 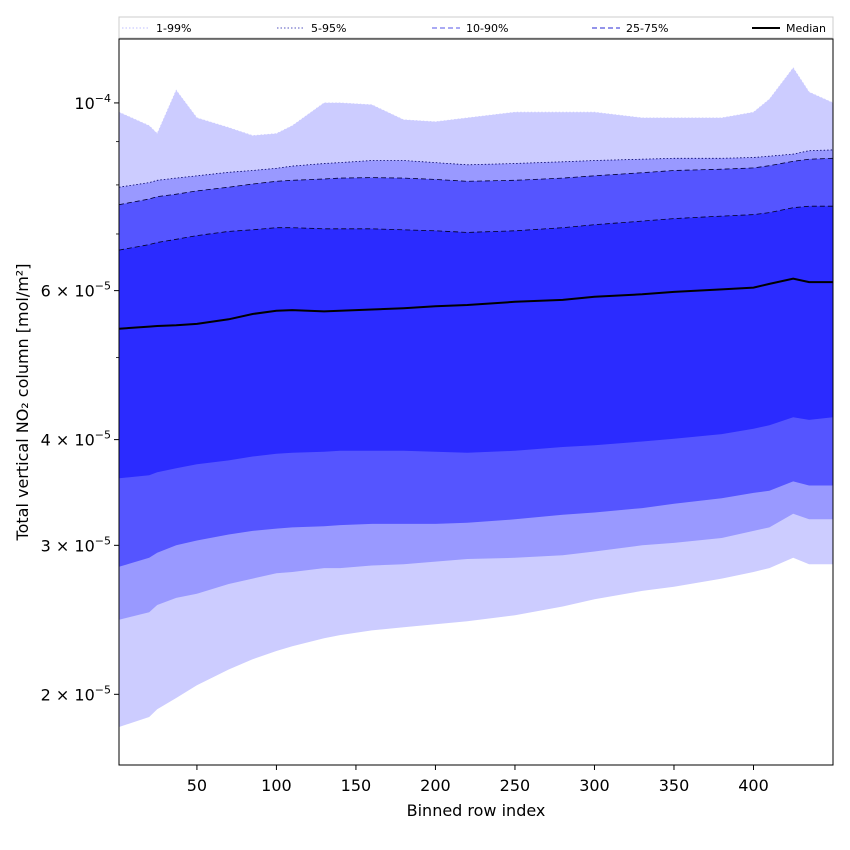 What do you see at coordinates (478, 780) in the screenshot?
I see `x-axis: 50 100 150 200 250 300 350 400` at bounding box center [478, 780].